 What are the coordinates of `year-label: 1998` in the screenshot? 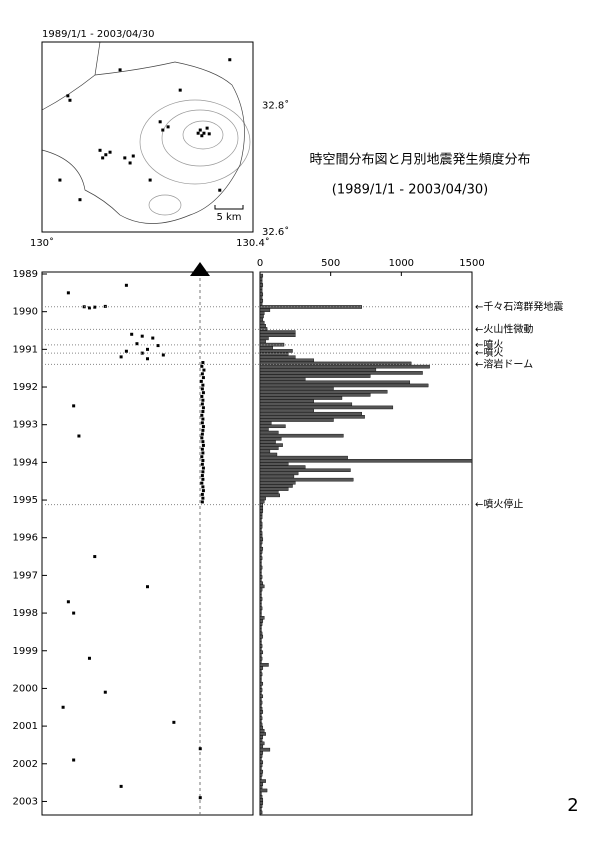 It's located at (25, 613).